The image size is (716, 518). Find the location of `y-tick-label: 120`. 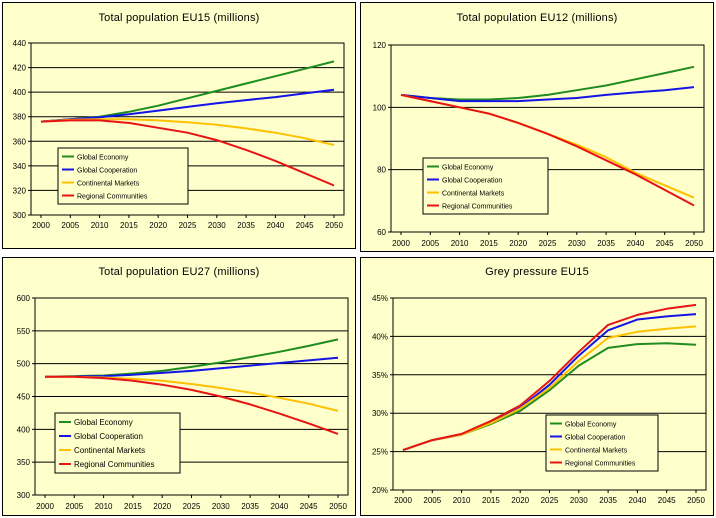

y-tick-label: 120 is located at coordinates (380, 45).